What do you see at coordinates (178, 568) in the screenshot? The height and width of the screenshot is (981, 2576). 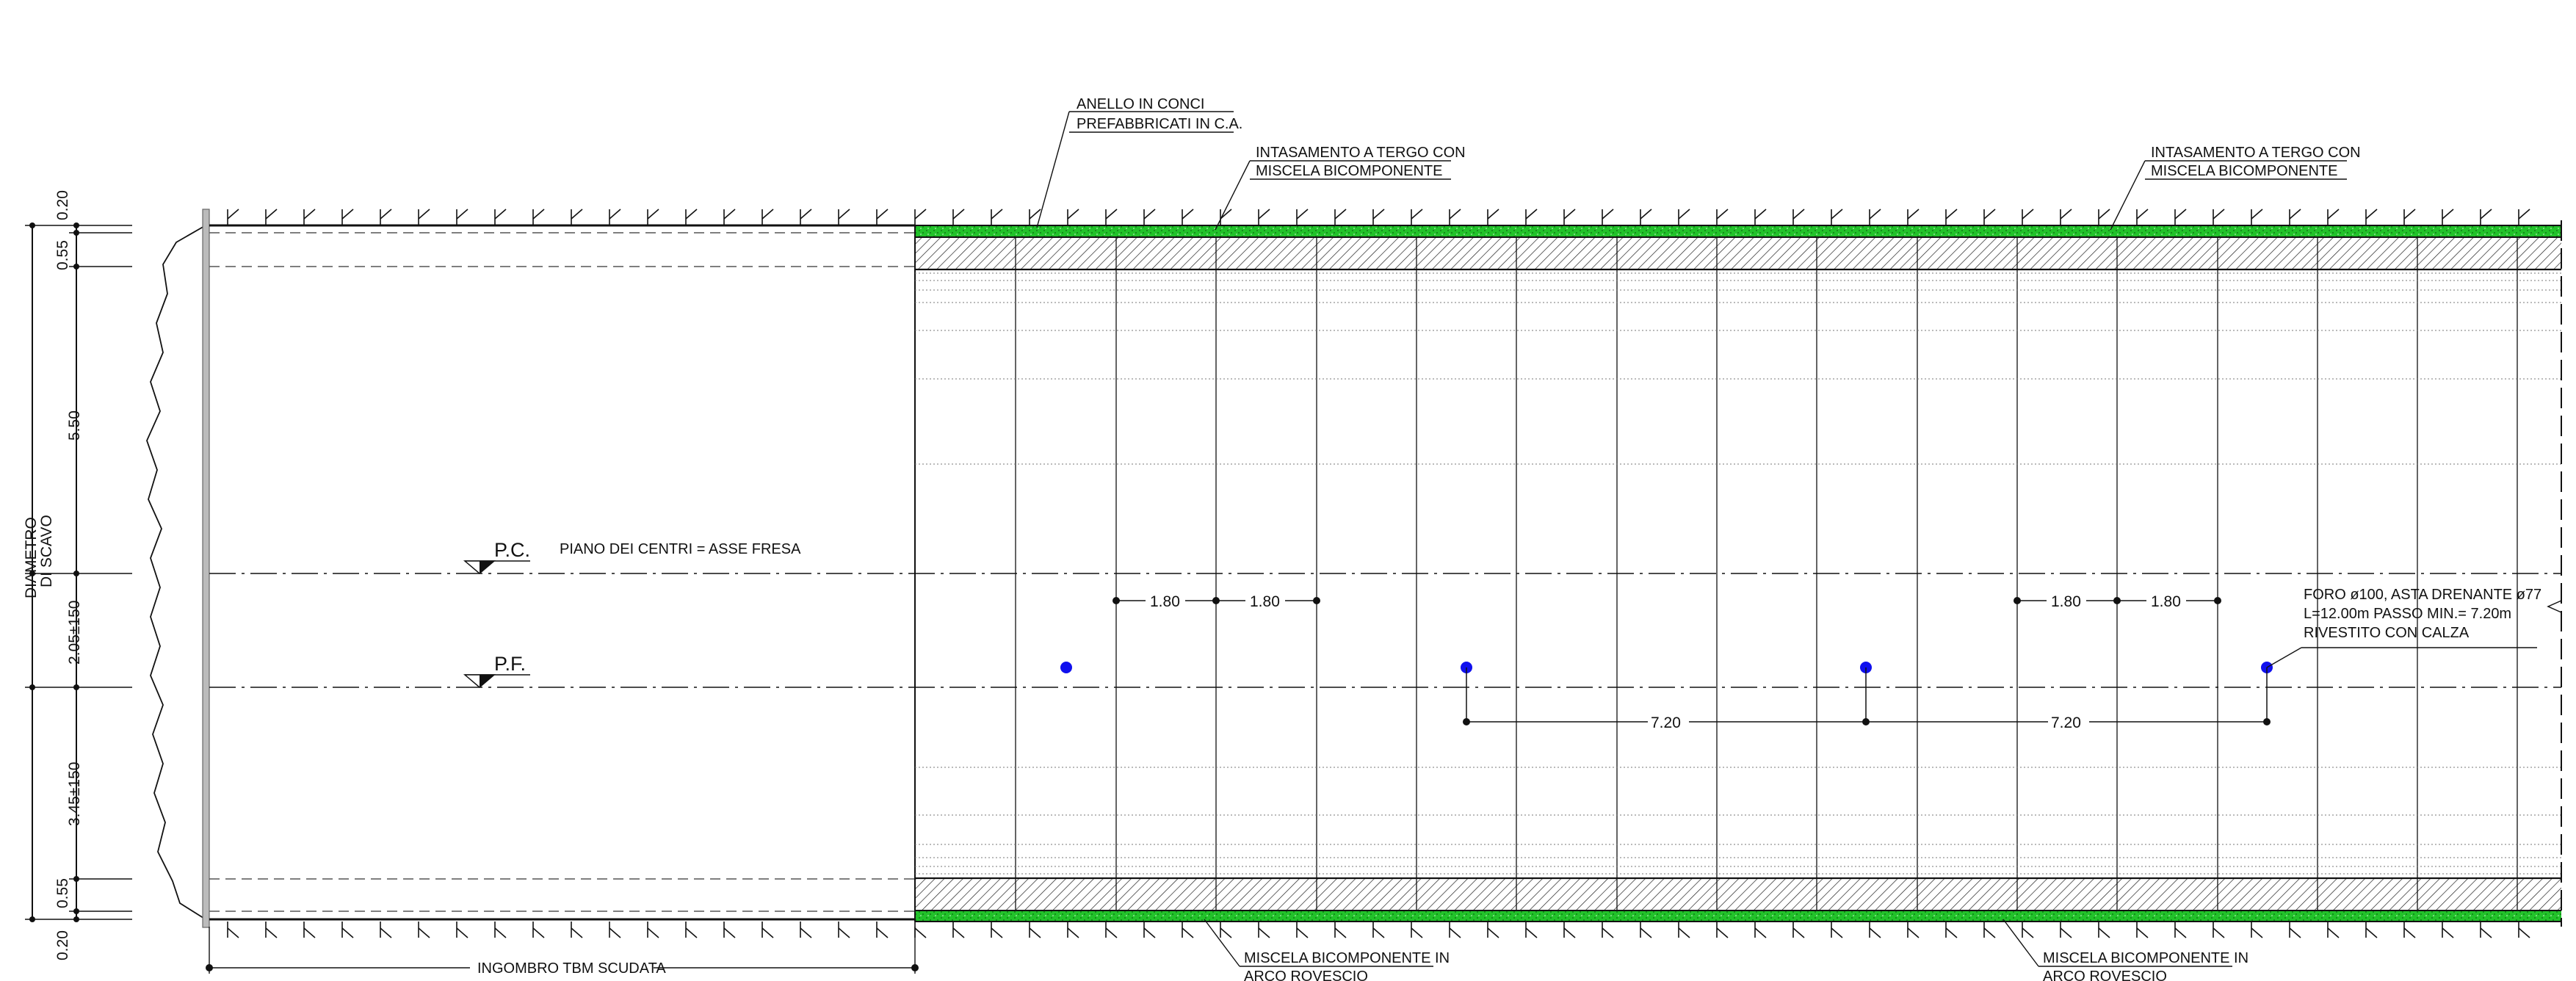 I see `excavation-face` at bounding box center [178, 568].